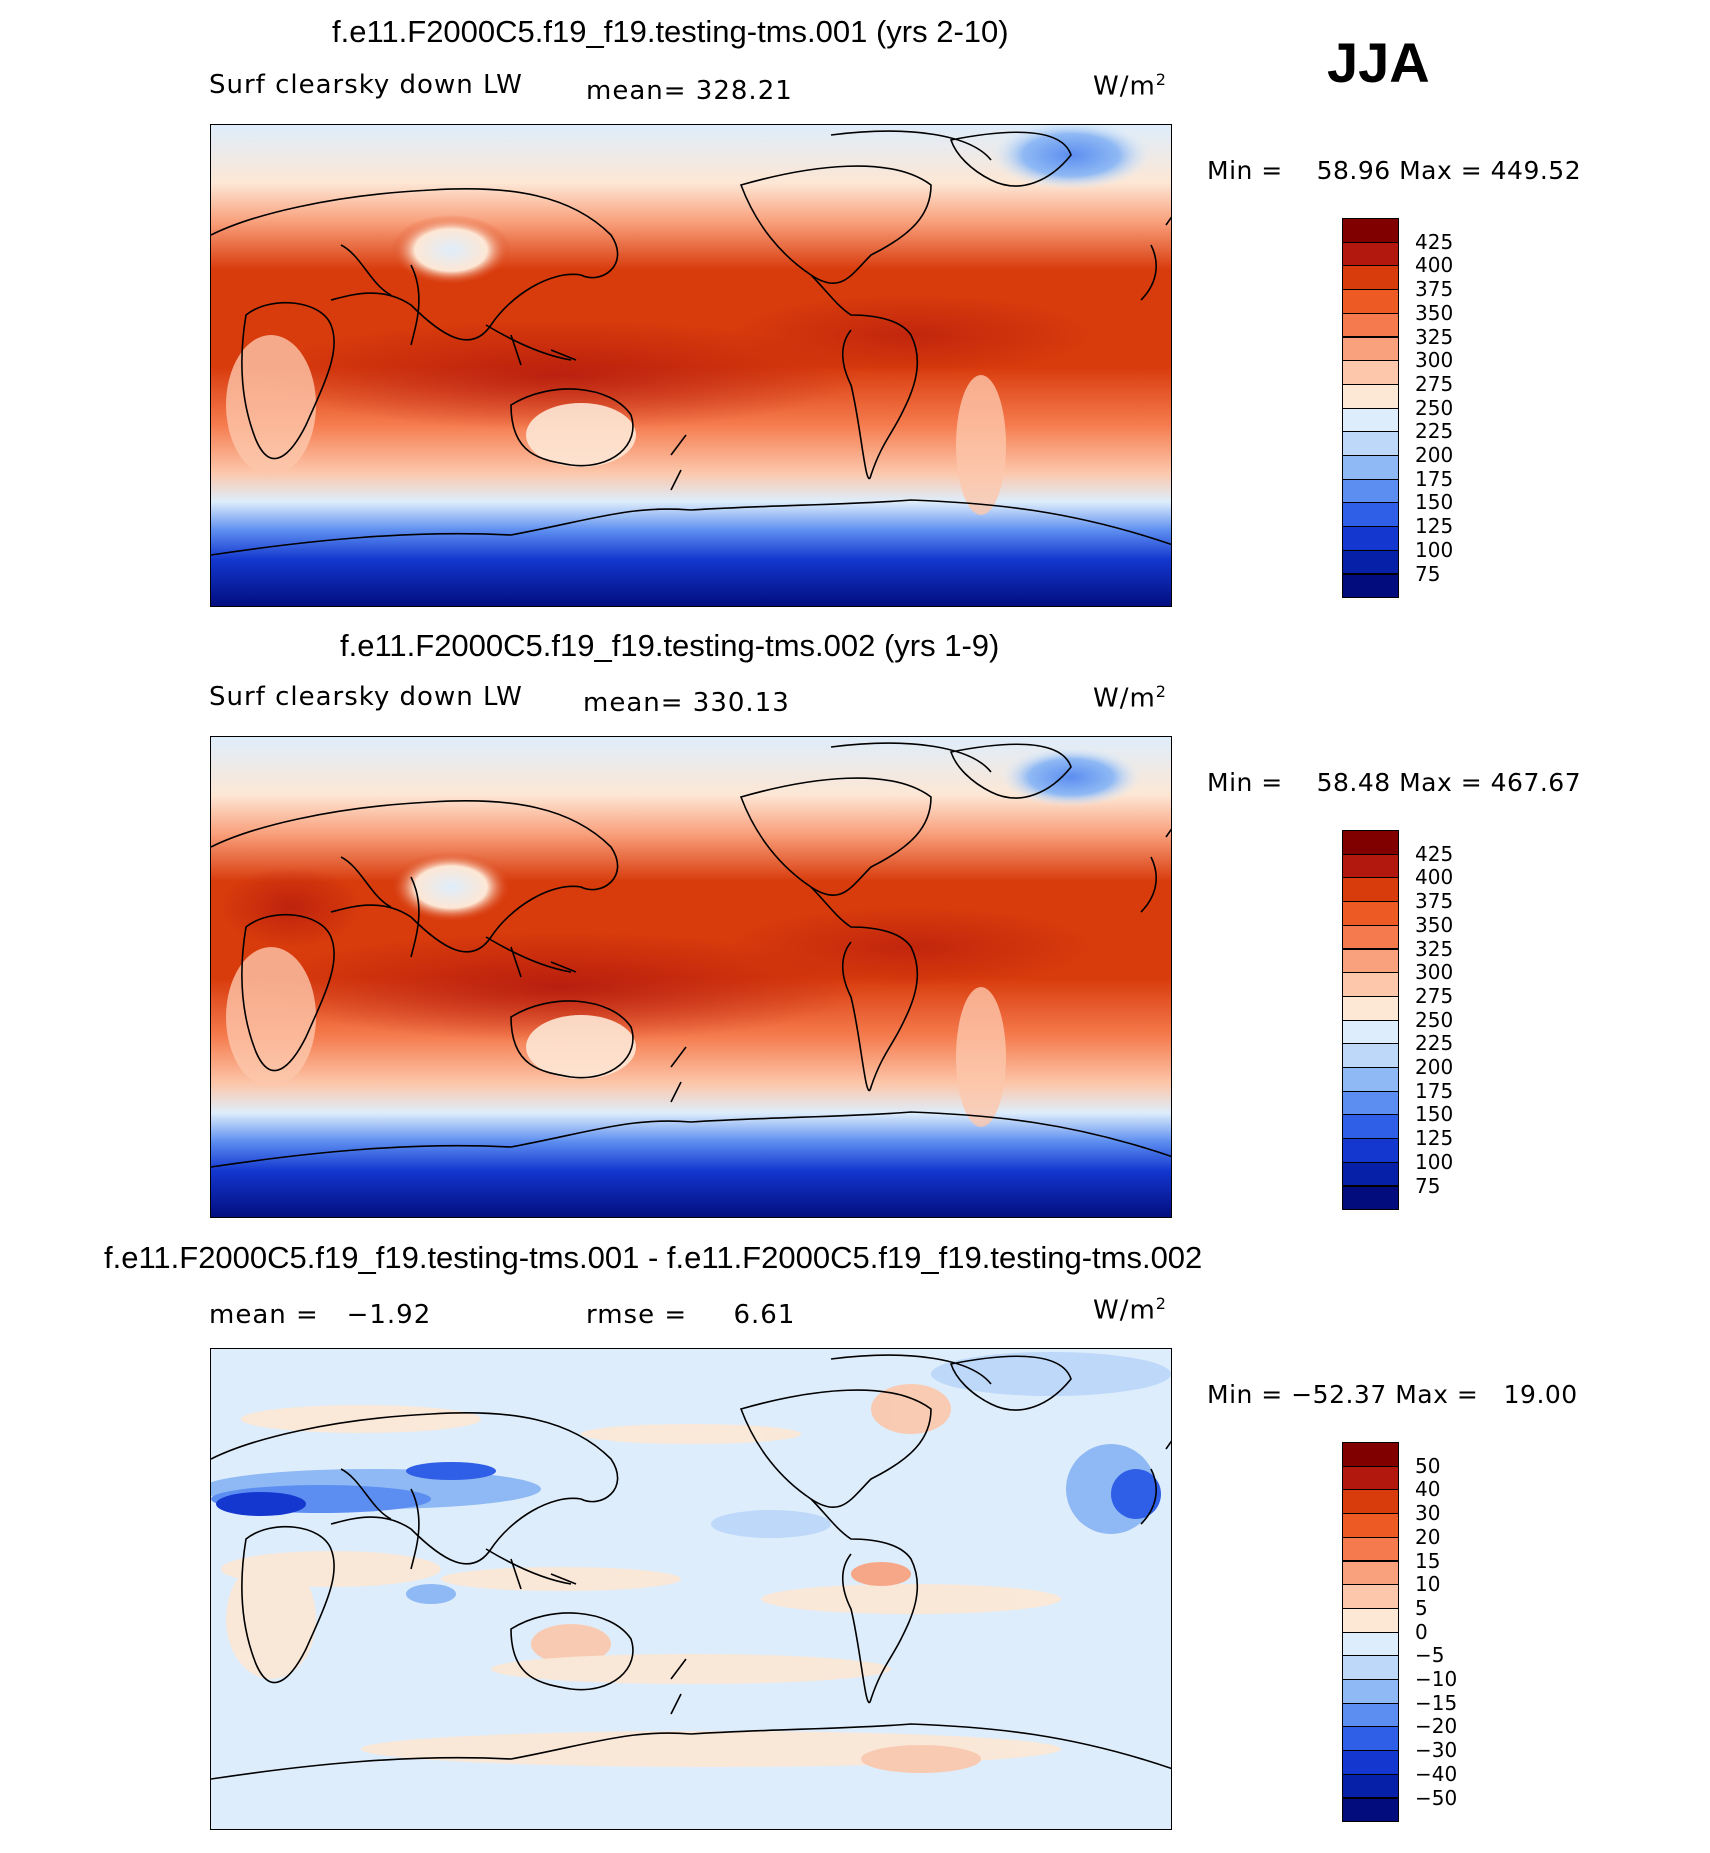 This screenshot has height=1853, width=1710. Describe the element at coordinates (636, 91) in the screenshot. I see `panel1-mean-text: mean=` at that location.